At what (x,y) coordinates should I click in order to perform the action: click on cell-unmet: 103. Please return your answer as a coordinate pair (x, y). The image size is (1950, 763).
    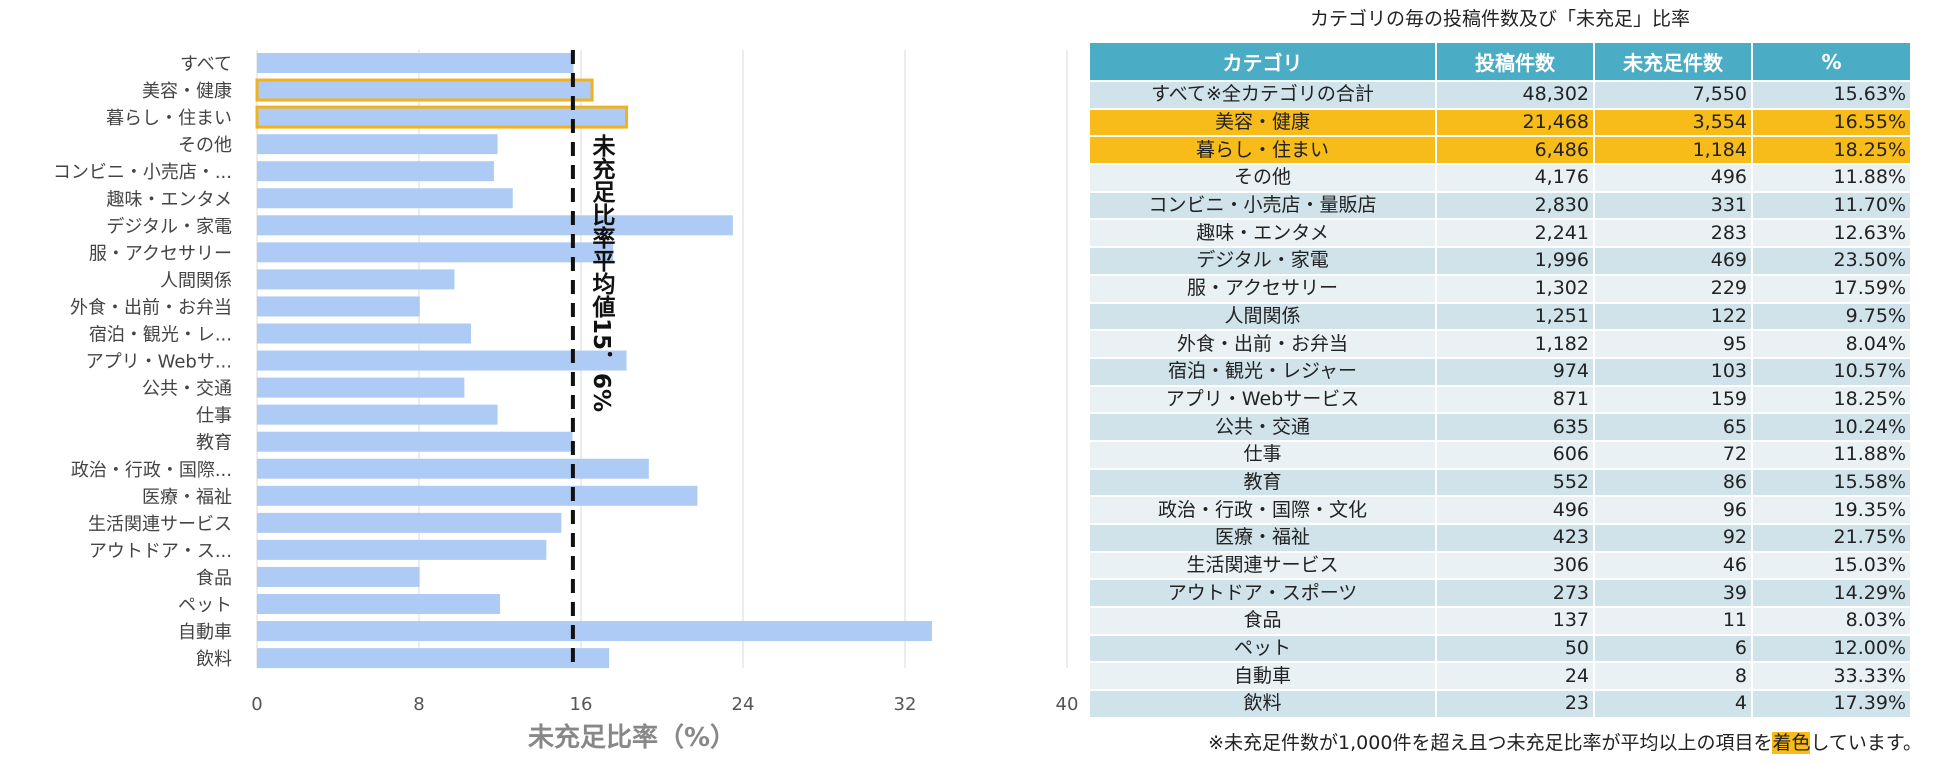
    Looking at the image, I should click on (1672, 371).